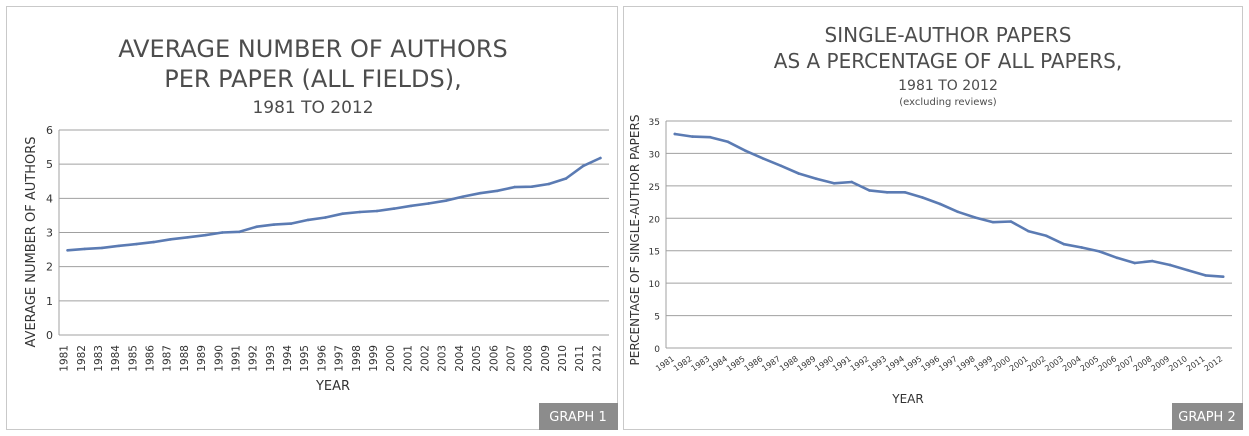 Image resolution: width=1249 pixels, height=436 pixels. What do you see at coordinates (236, 358) in the screenshot?
I see `chart-1-x-tick-label: 1991` at bounding box center [236, 358].